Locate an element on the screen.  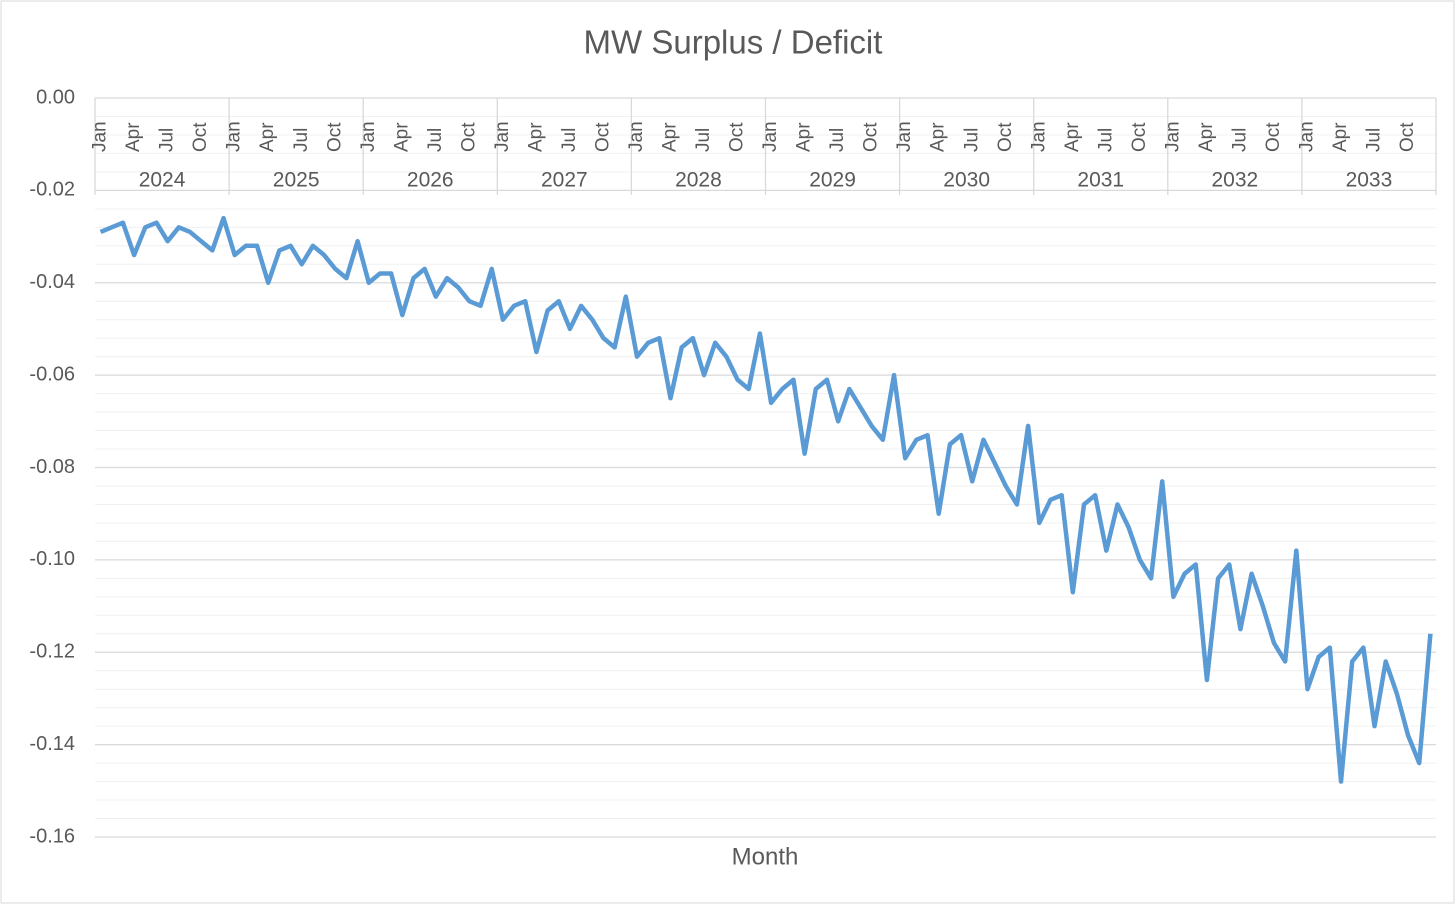
year-label: 2033 is located at coordinates (1369, 180).